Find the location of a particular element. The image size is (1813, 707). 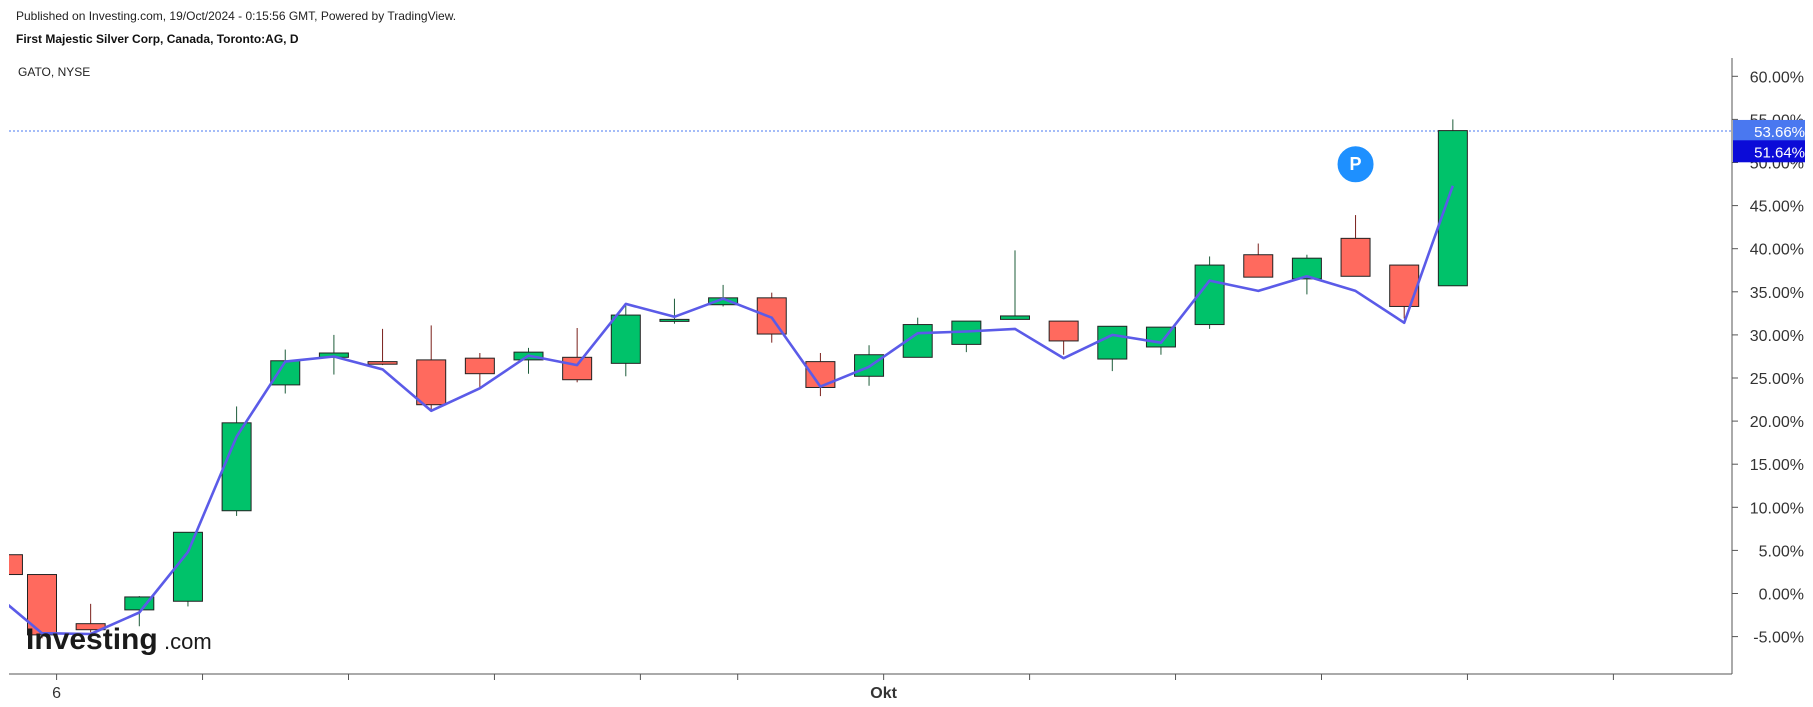

marker-label: P is located at coordinates (1356, 164).